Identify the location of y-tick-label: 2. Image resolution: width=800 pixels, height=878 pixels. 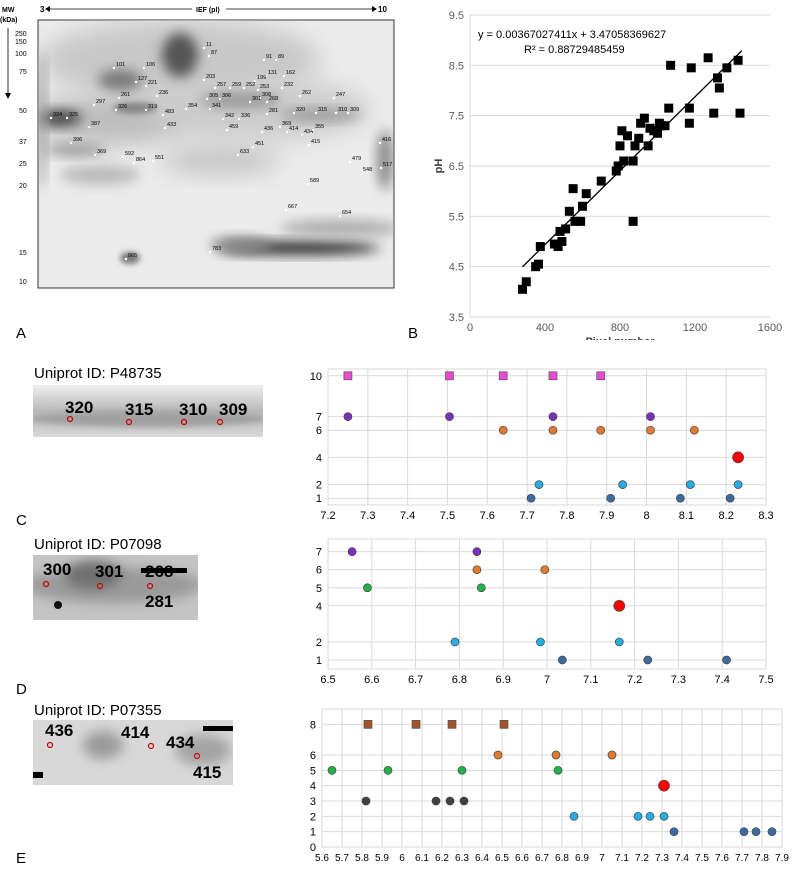
(313, 817).